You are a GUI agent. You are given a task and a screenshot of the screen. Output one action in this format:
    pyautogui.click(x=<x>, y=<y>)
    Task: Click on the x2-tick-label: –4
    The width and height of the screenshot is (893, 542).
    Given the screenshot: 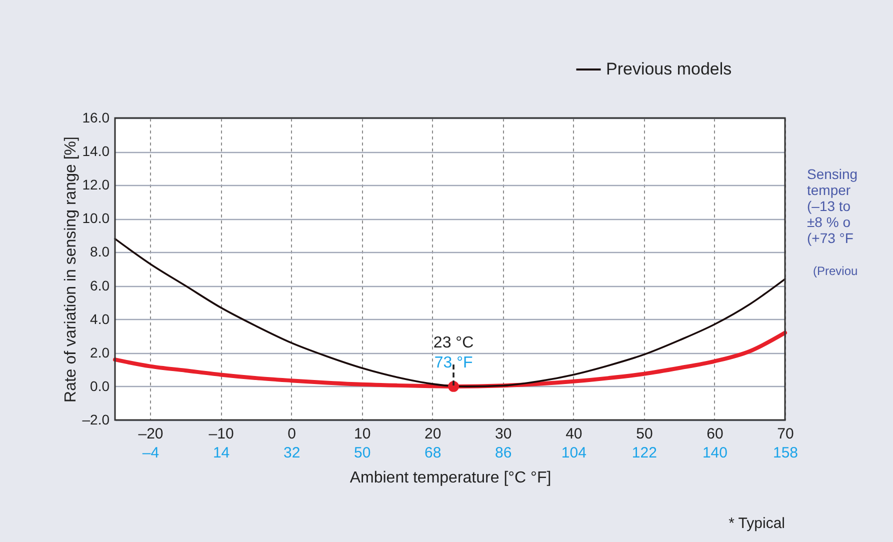 What is the action you would take?
    pyautogui.click(x=151, y=453)
    